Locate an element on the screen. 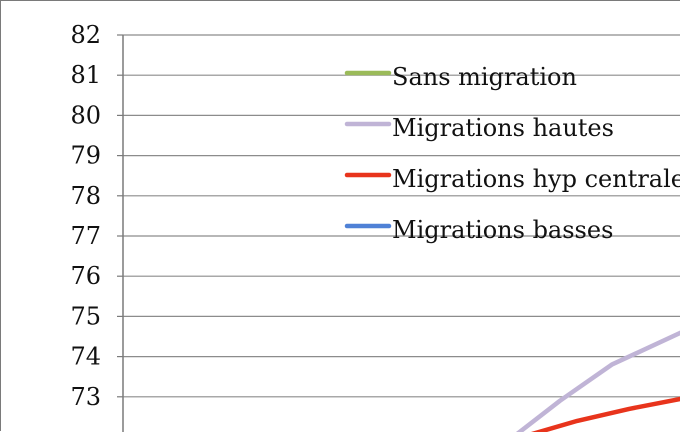 The width and height of the screenshot is (680, 432). y-tick-label-73: 73 is located at coordinates (85, 397).